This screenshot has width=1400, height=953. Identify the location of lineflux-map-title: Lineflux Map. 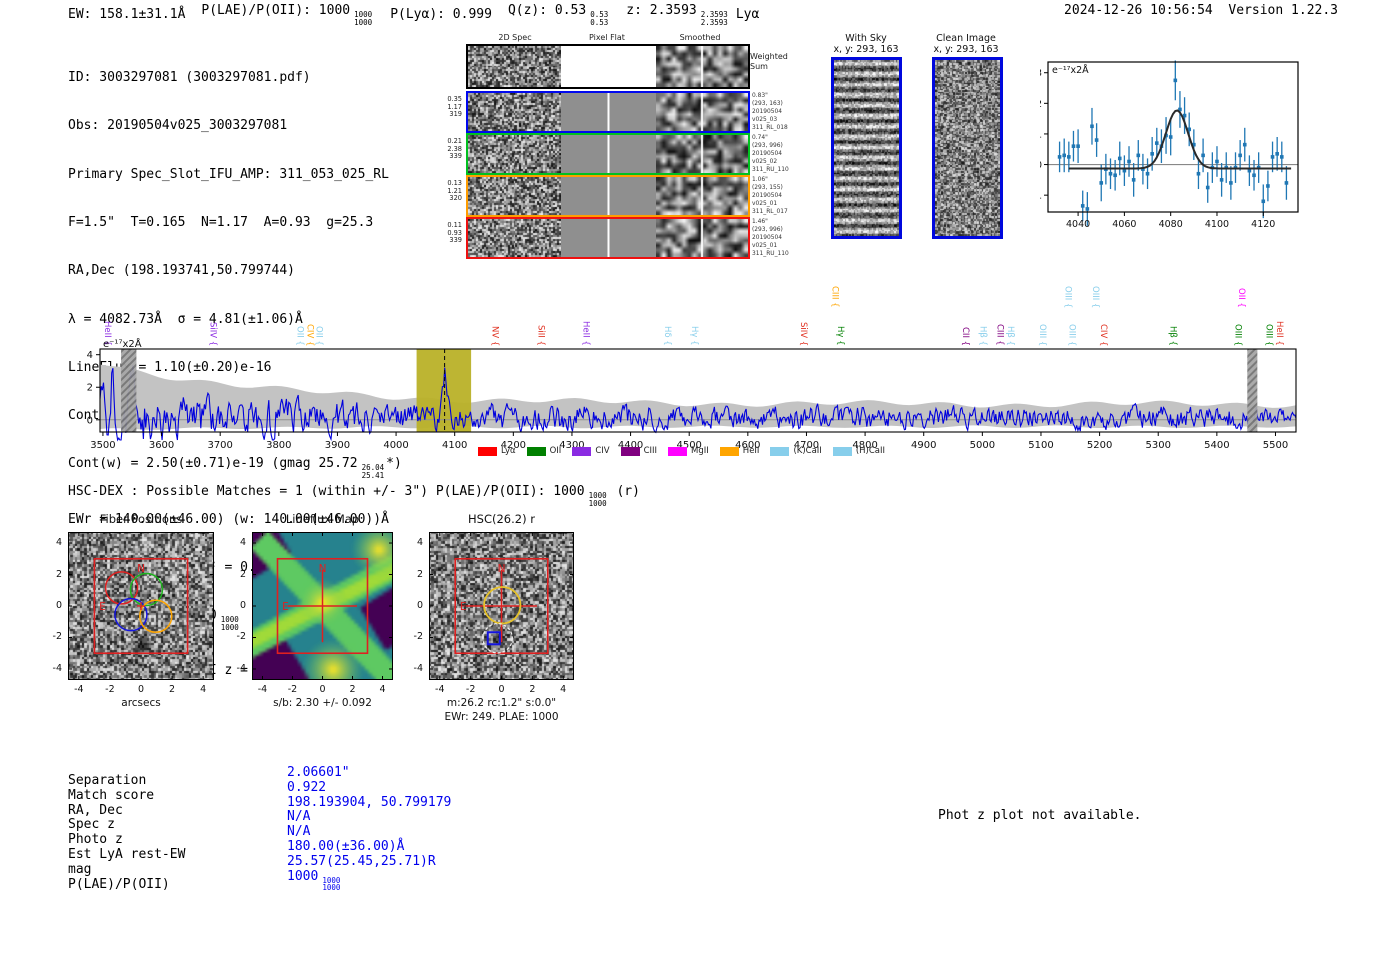
(322, 519).